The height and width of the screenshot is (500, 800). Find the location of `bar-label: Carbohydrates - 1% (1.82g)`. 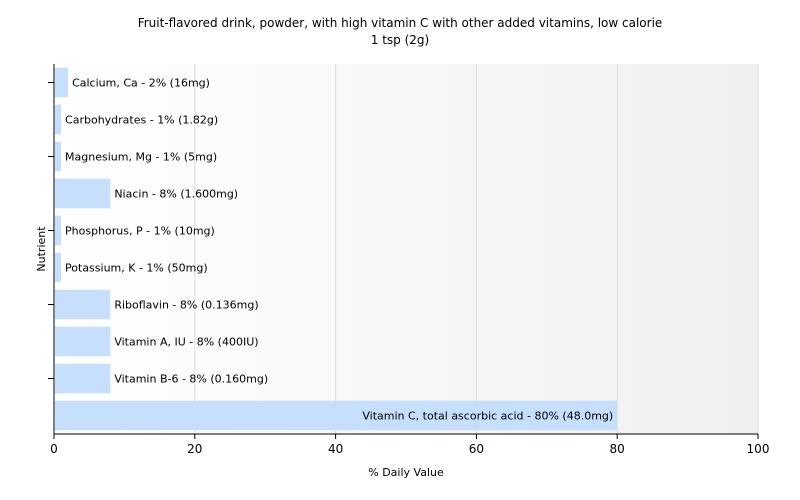

bar-label: Carbohydrates - 1% (1.82g) is located at coordinates (141, 120).